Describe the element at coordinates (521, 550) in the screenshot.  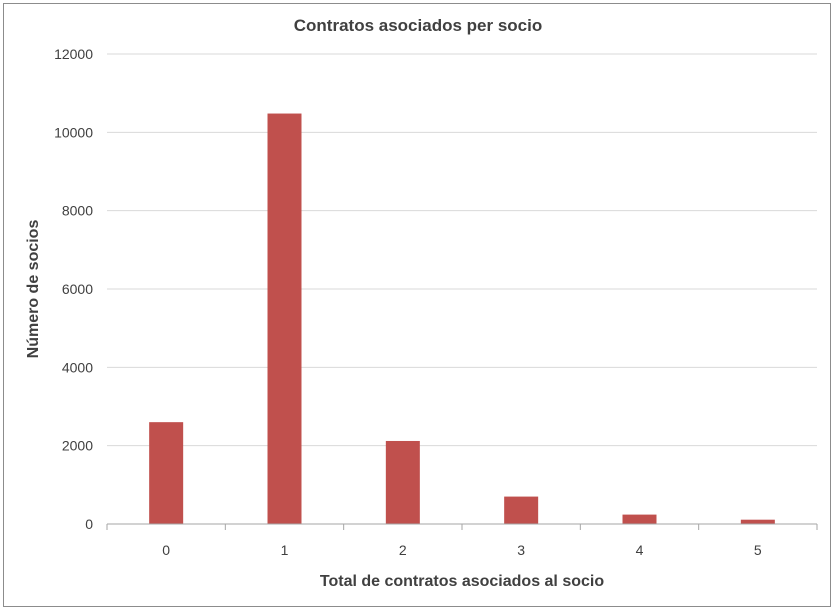
I see `x-tick-label: 3` at that location.